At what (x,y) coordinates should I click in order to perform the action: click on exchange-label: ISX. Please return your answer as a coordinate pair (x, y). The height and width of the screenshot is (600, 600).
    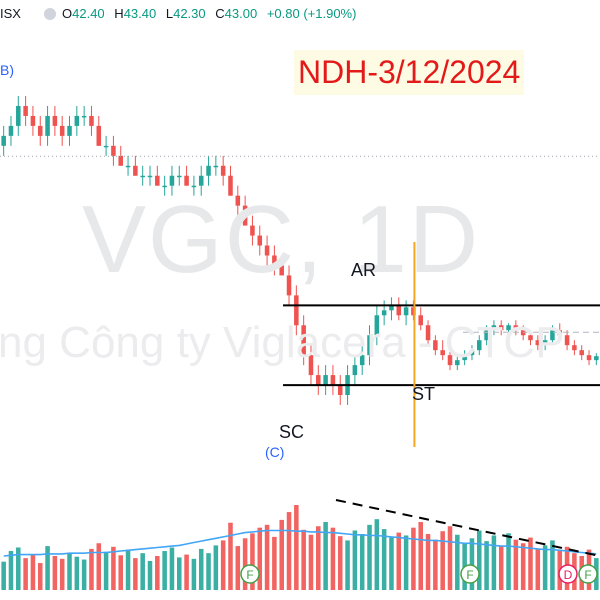
    Looking at the image, I should click on (10, 13).